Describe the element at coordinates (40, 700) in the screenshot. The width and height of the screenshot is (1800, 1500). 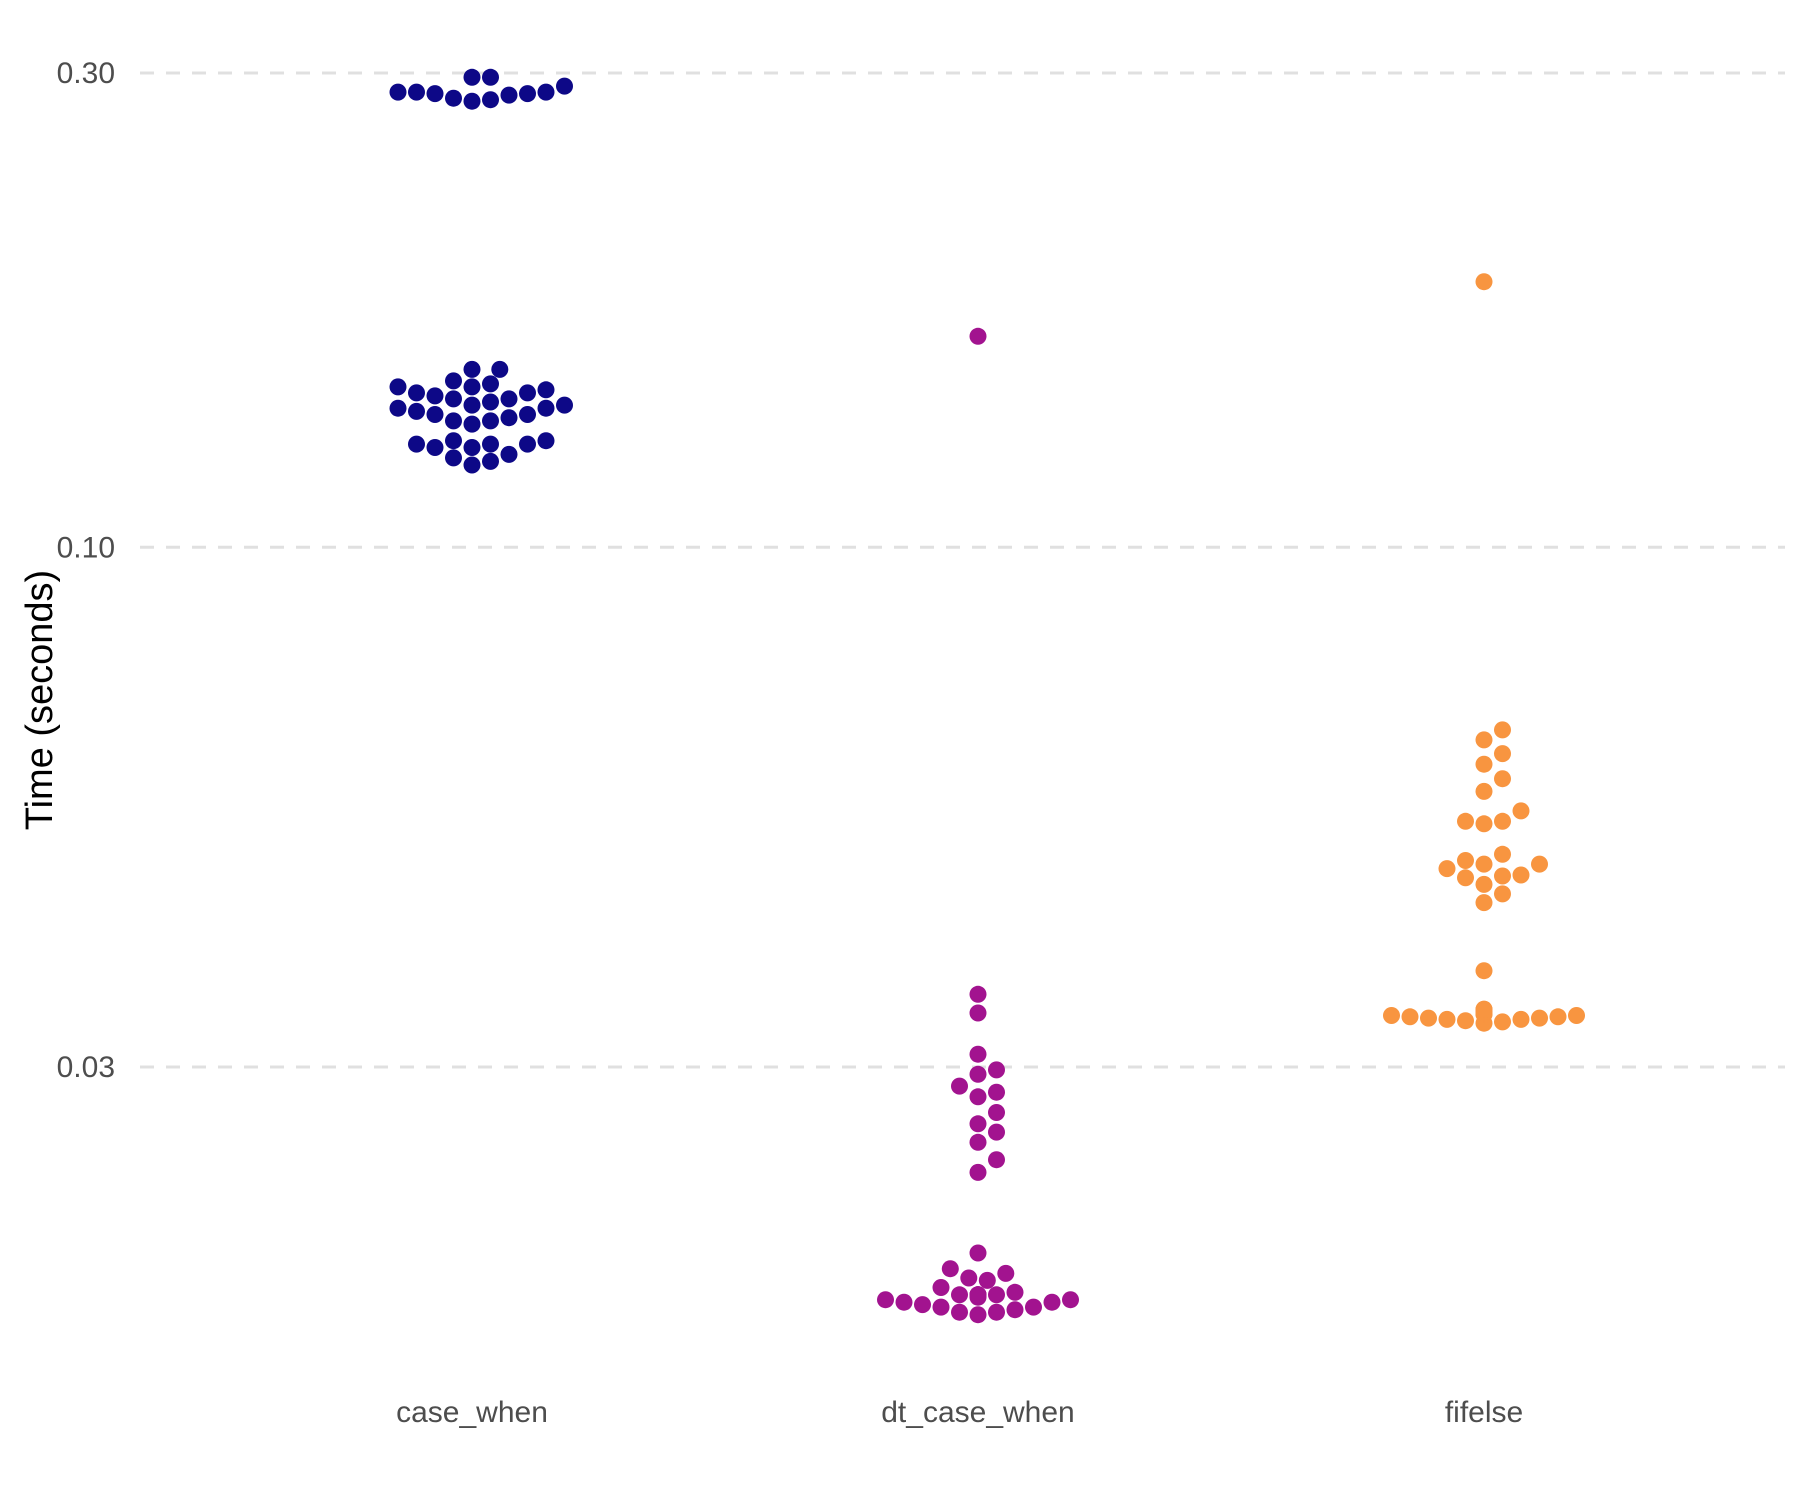
I see `y-axis-title: Time (seconds)` at that location.